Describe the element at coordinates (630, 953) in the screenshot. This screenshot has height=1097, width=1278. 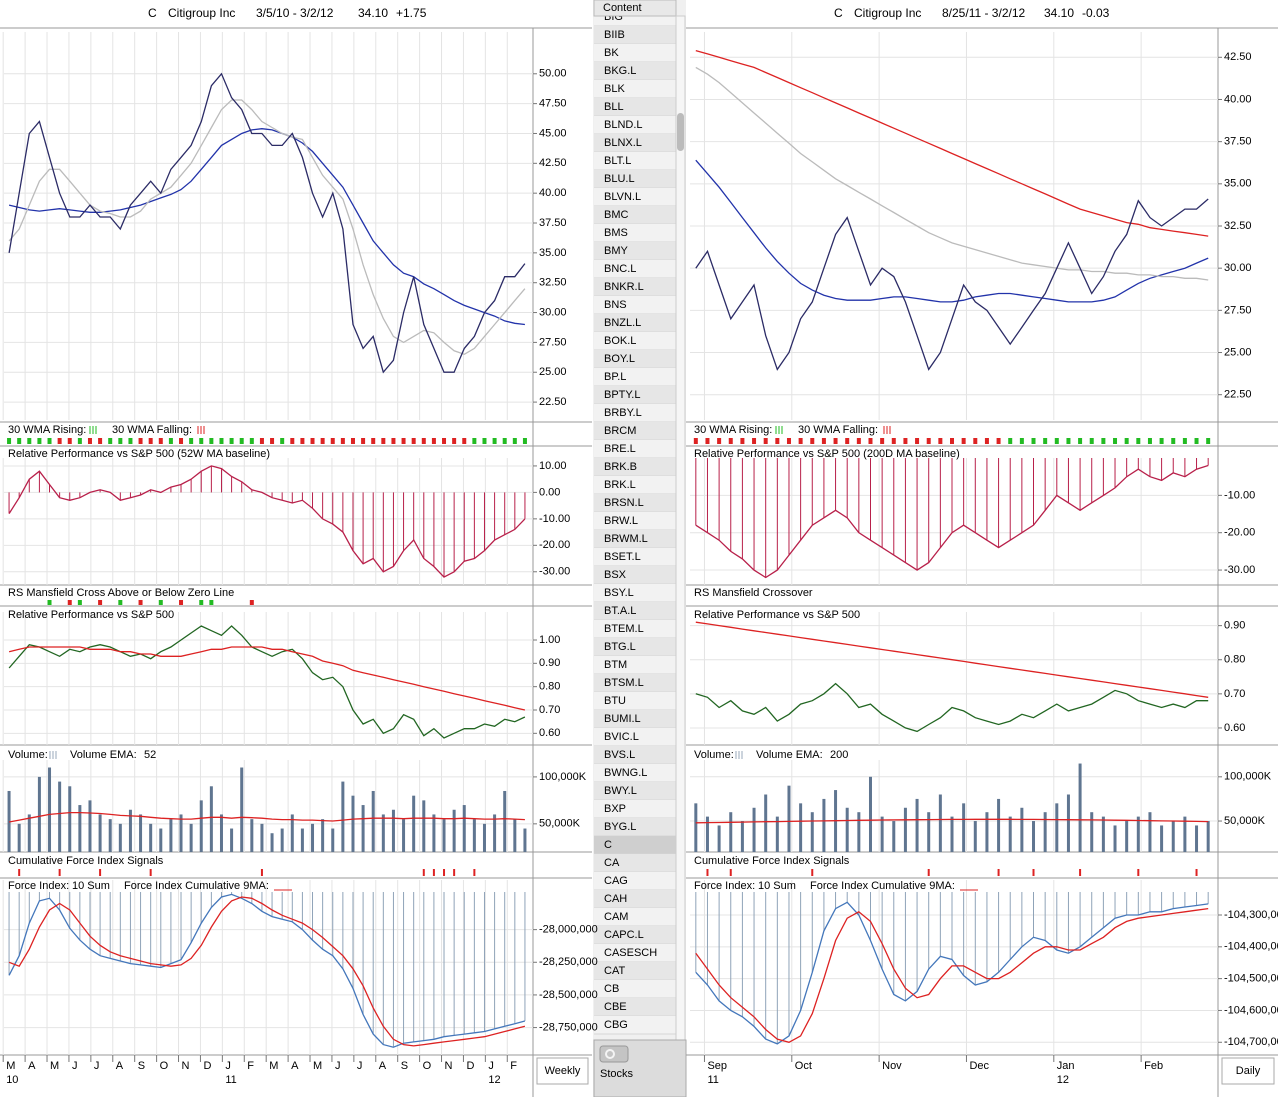
I see `list-item: CASESCH` at that location.